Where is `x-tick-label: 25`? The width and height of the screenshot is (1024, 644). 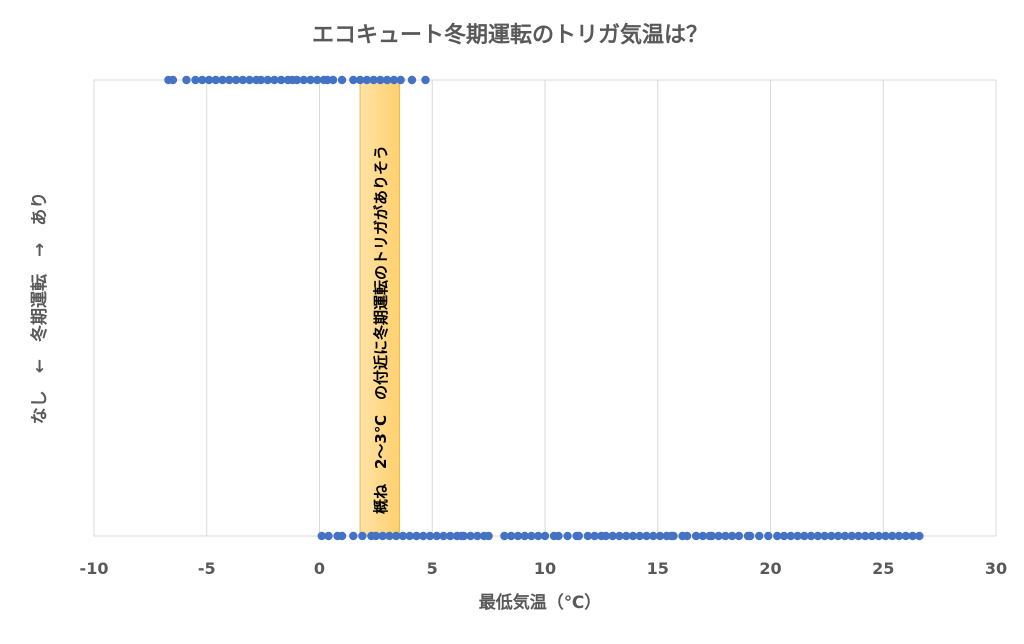 x-tick-label: 25 is located at coordinates (883, 568).